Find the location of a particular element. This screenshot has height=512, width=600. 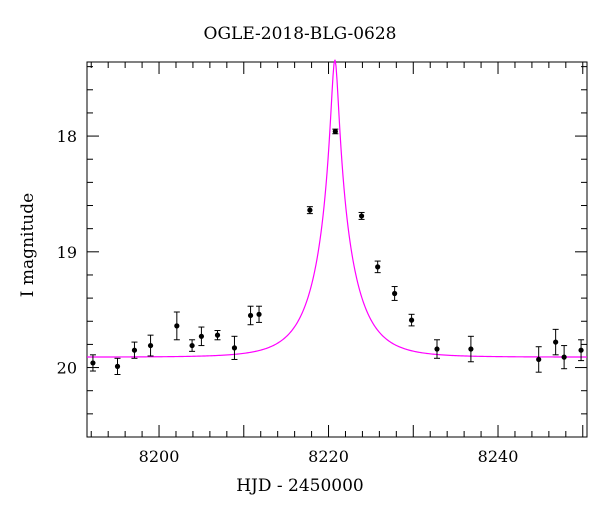

x-tick-label: 8220 is located at coordinates (328, 456).